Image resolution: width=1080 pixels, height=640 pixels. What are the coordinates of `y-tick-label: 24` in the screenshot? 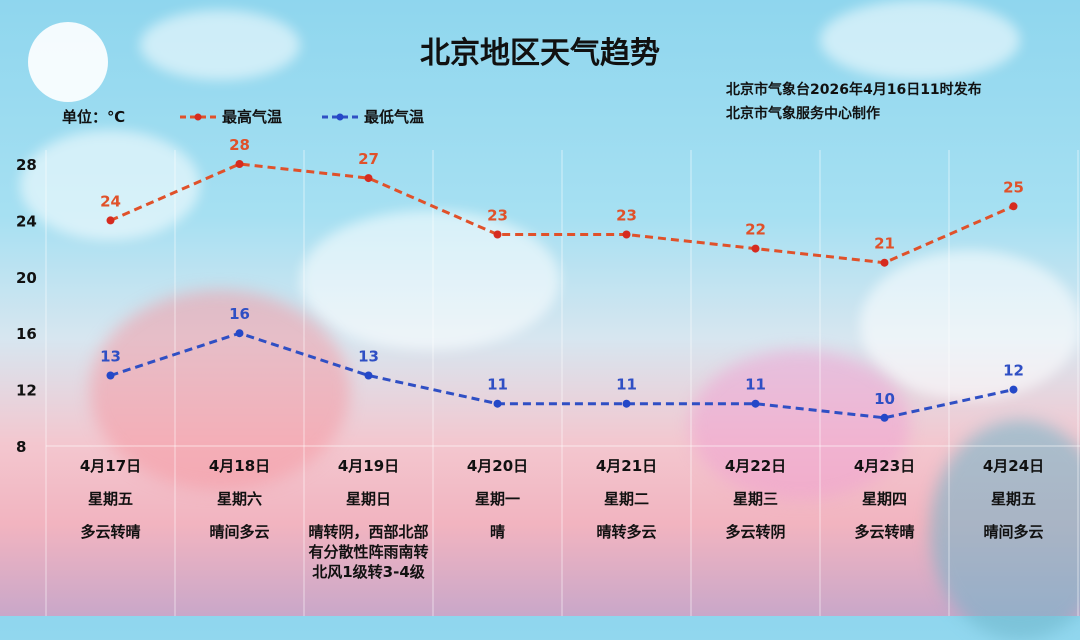 It's located at (26, 221).